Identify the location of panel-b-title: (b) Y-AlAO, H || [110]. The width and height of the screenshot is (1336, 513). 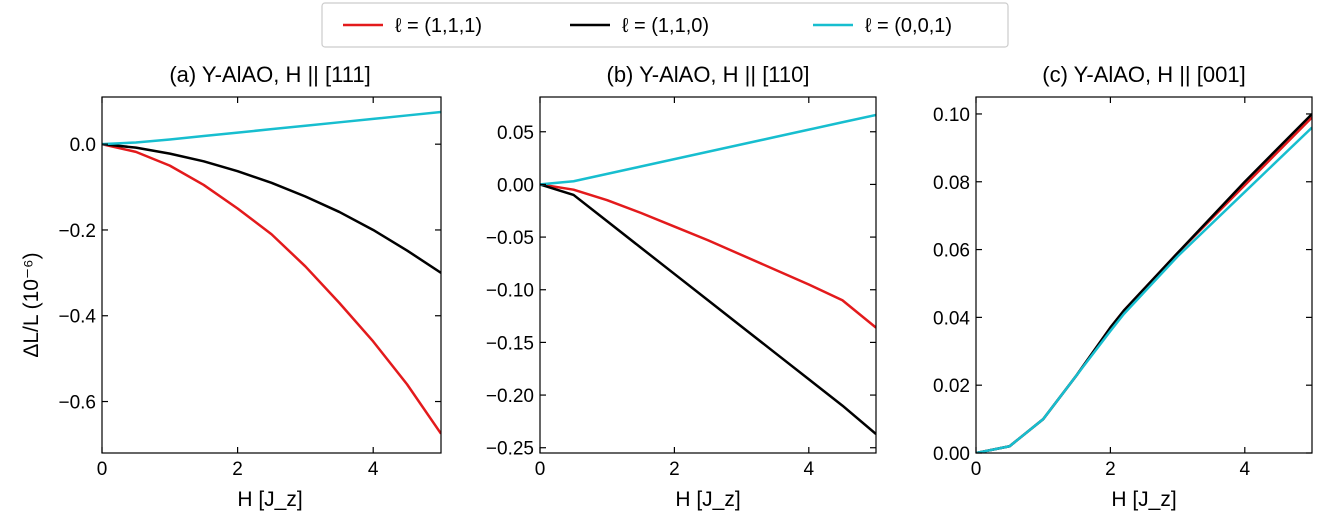
(708, 74).